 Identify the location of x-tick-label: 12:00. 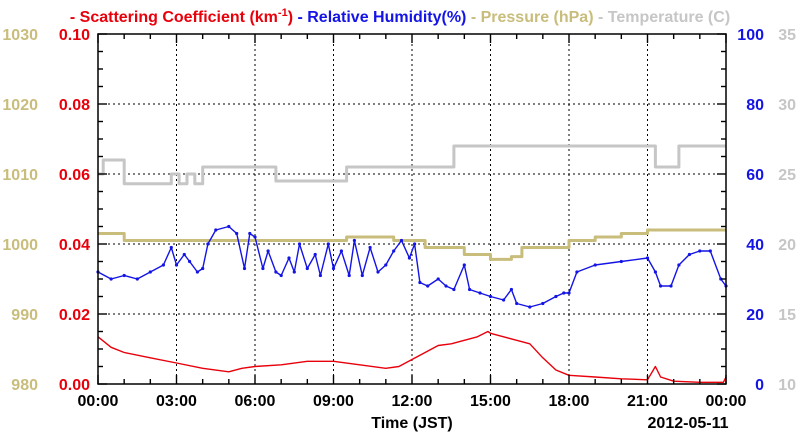
(412, 401).